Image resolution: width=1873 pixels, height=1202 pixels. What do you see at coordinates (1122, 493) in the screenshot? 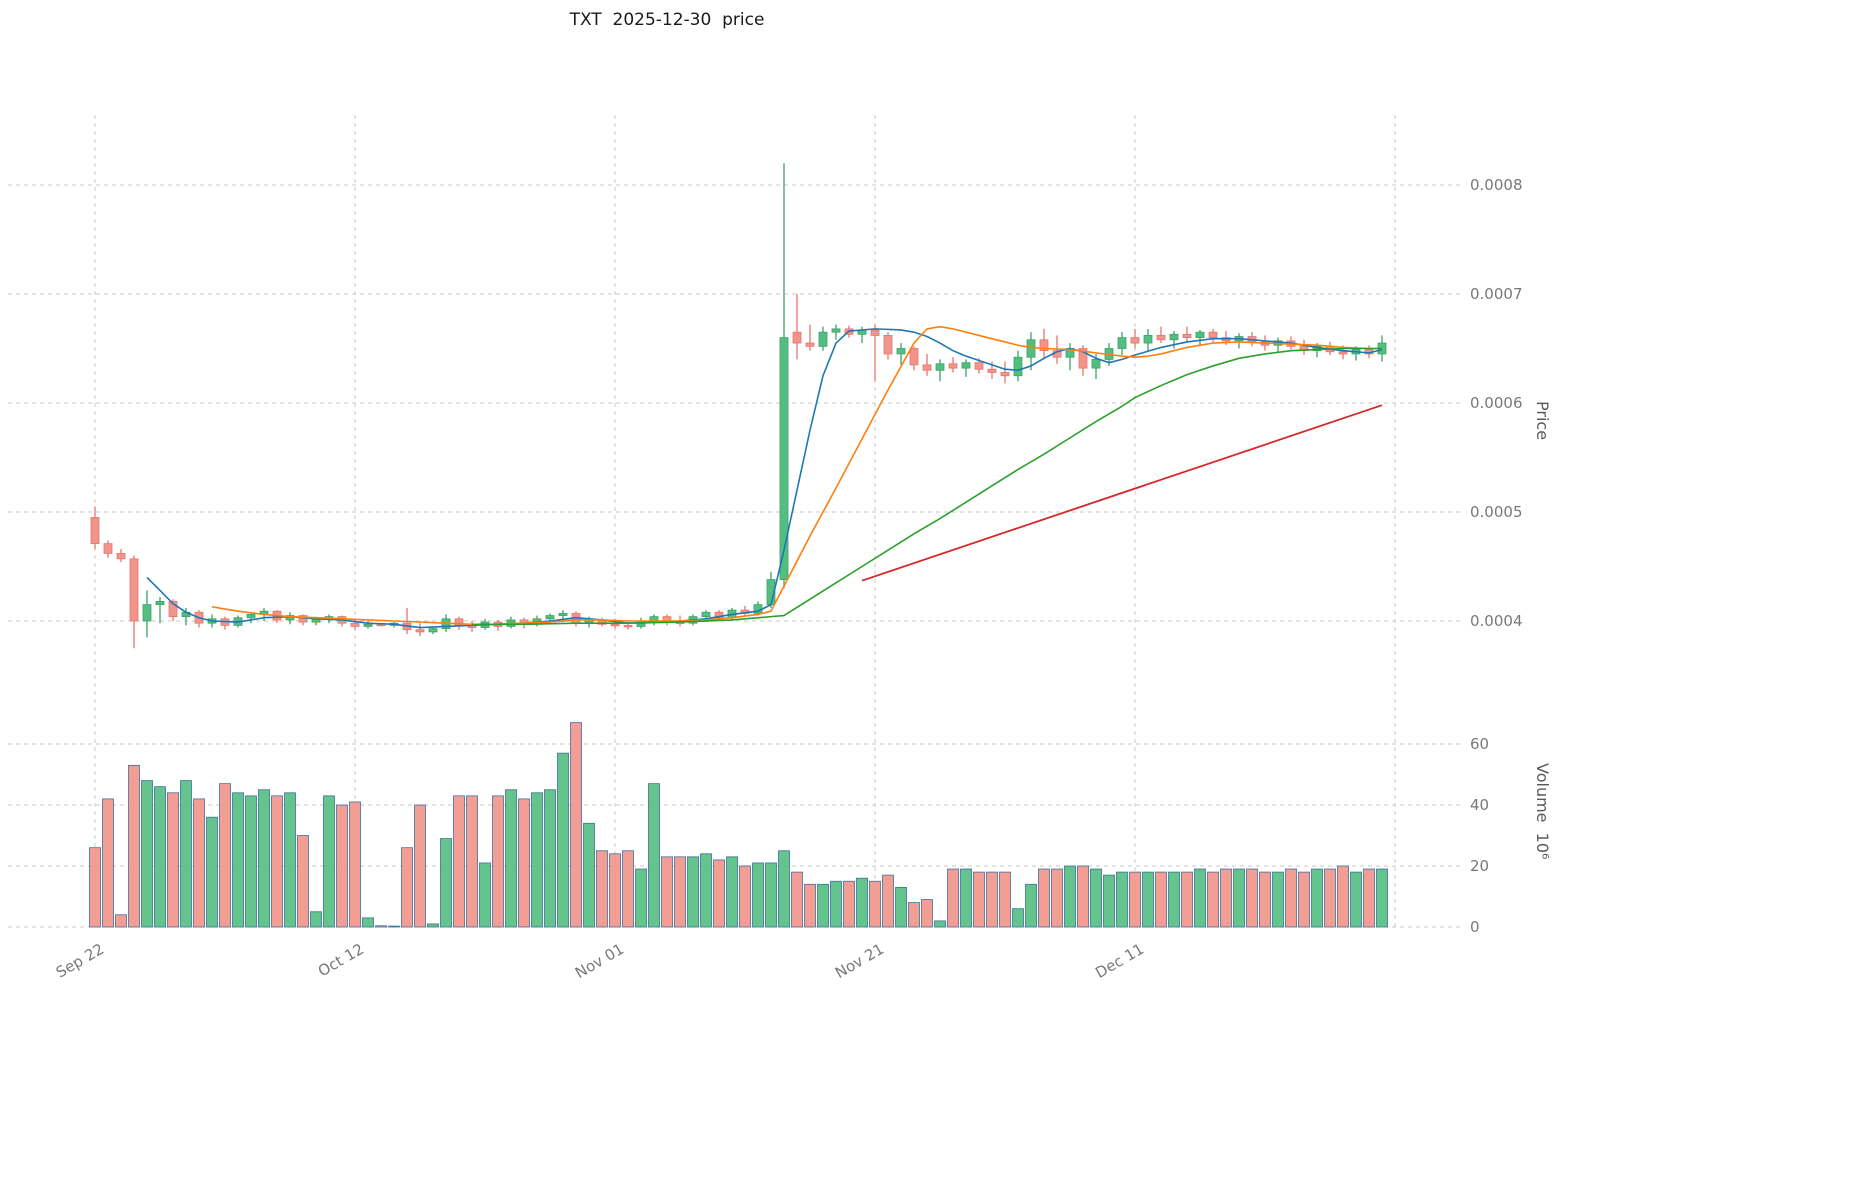
I see `trend-line` at bounding box center [1122, 493].